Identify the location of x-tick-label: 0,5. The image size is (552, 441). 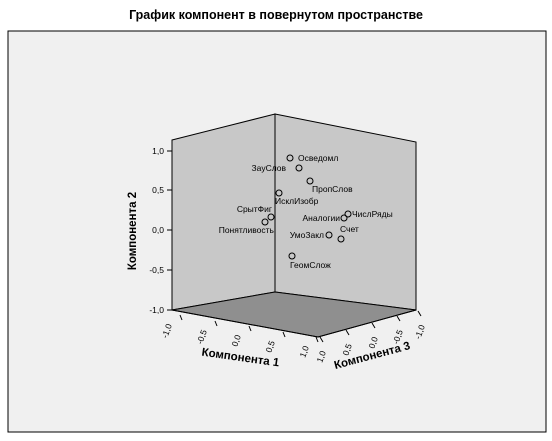
(270, 346).